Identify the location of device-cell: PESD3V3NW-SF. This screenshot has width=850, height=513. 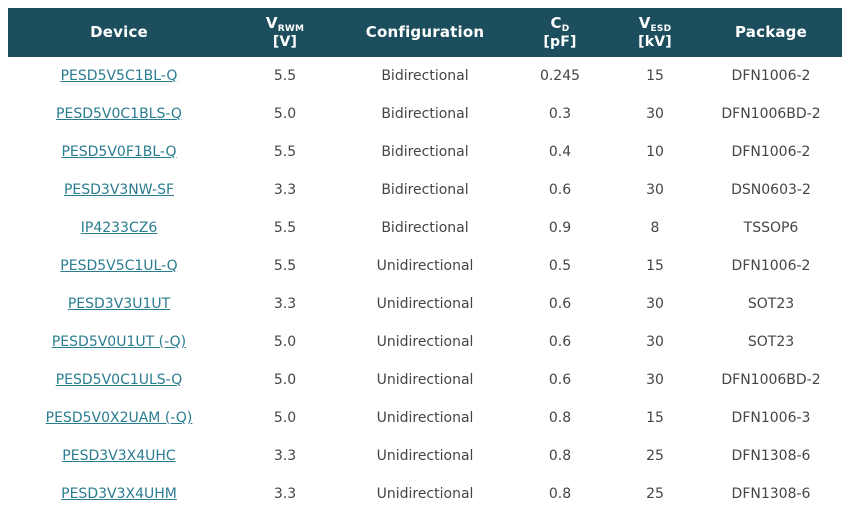
(119, 190).